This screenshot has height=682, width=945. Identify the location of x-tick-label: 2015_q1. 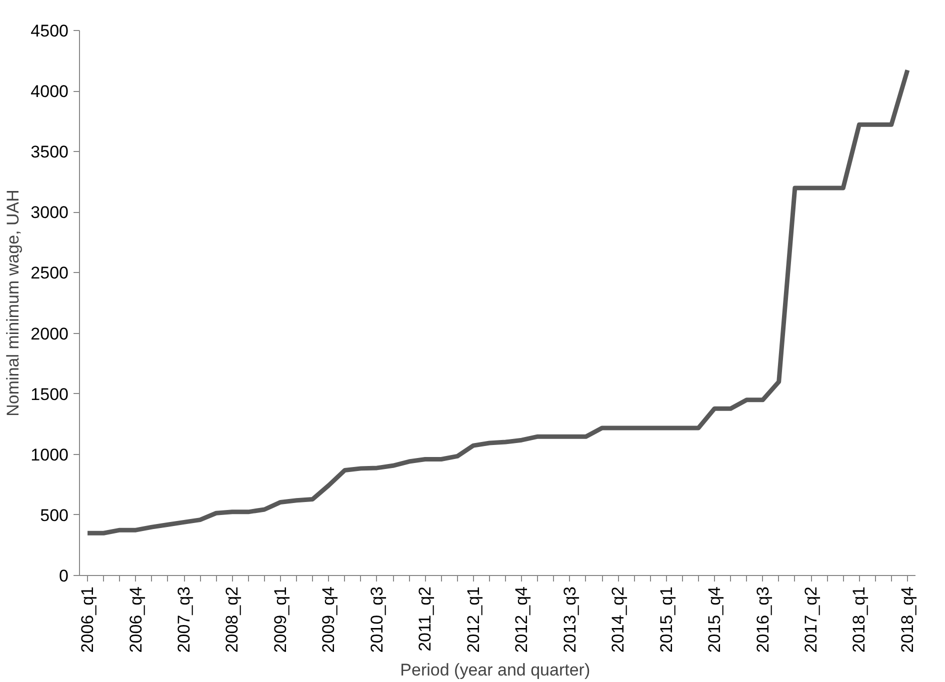
(666, 619).